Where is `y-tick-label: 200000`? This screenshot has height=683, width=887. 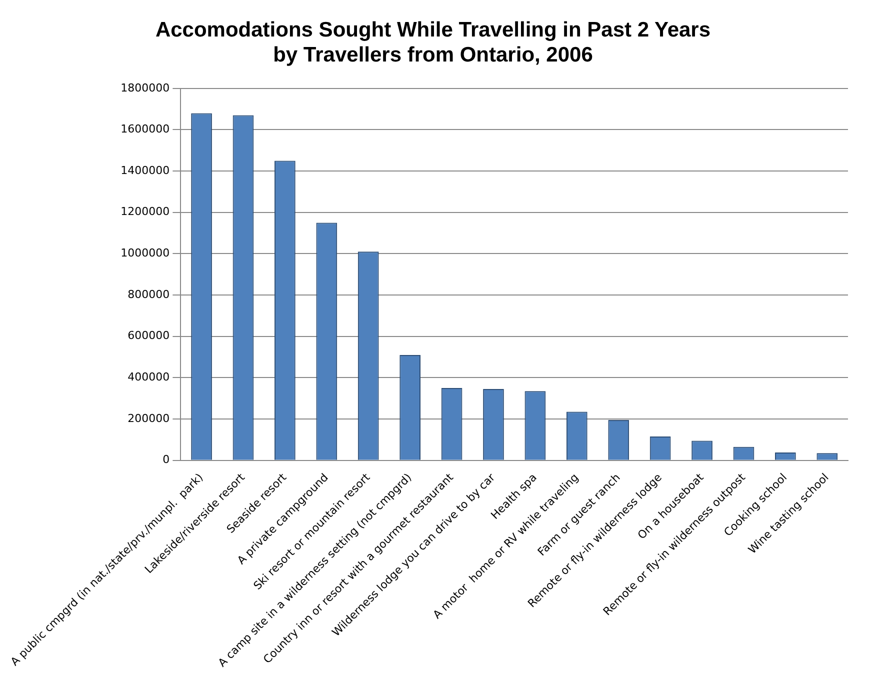
y-tick-label: 200000 is located at coordinates (149, 418).